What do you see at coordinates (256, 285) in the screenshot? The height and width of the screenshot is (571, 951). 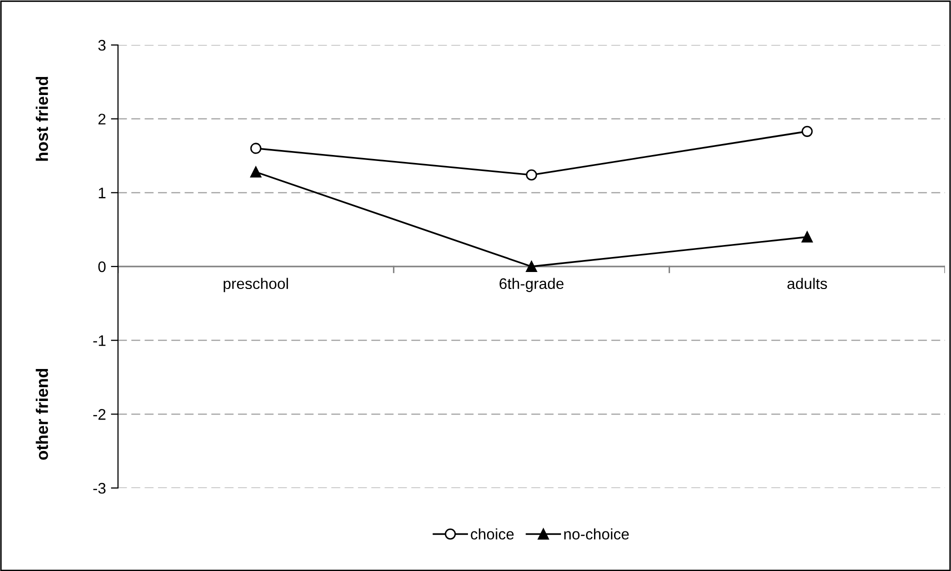 I see `x-tick-label: preschool` at bounding box center [256, 285].